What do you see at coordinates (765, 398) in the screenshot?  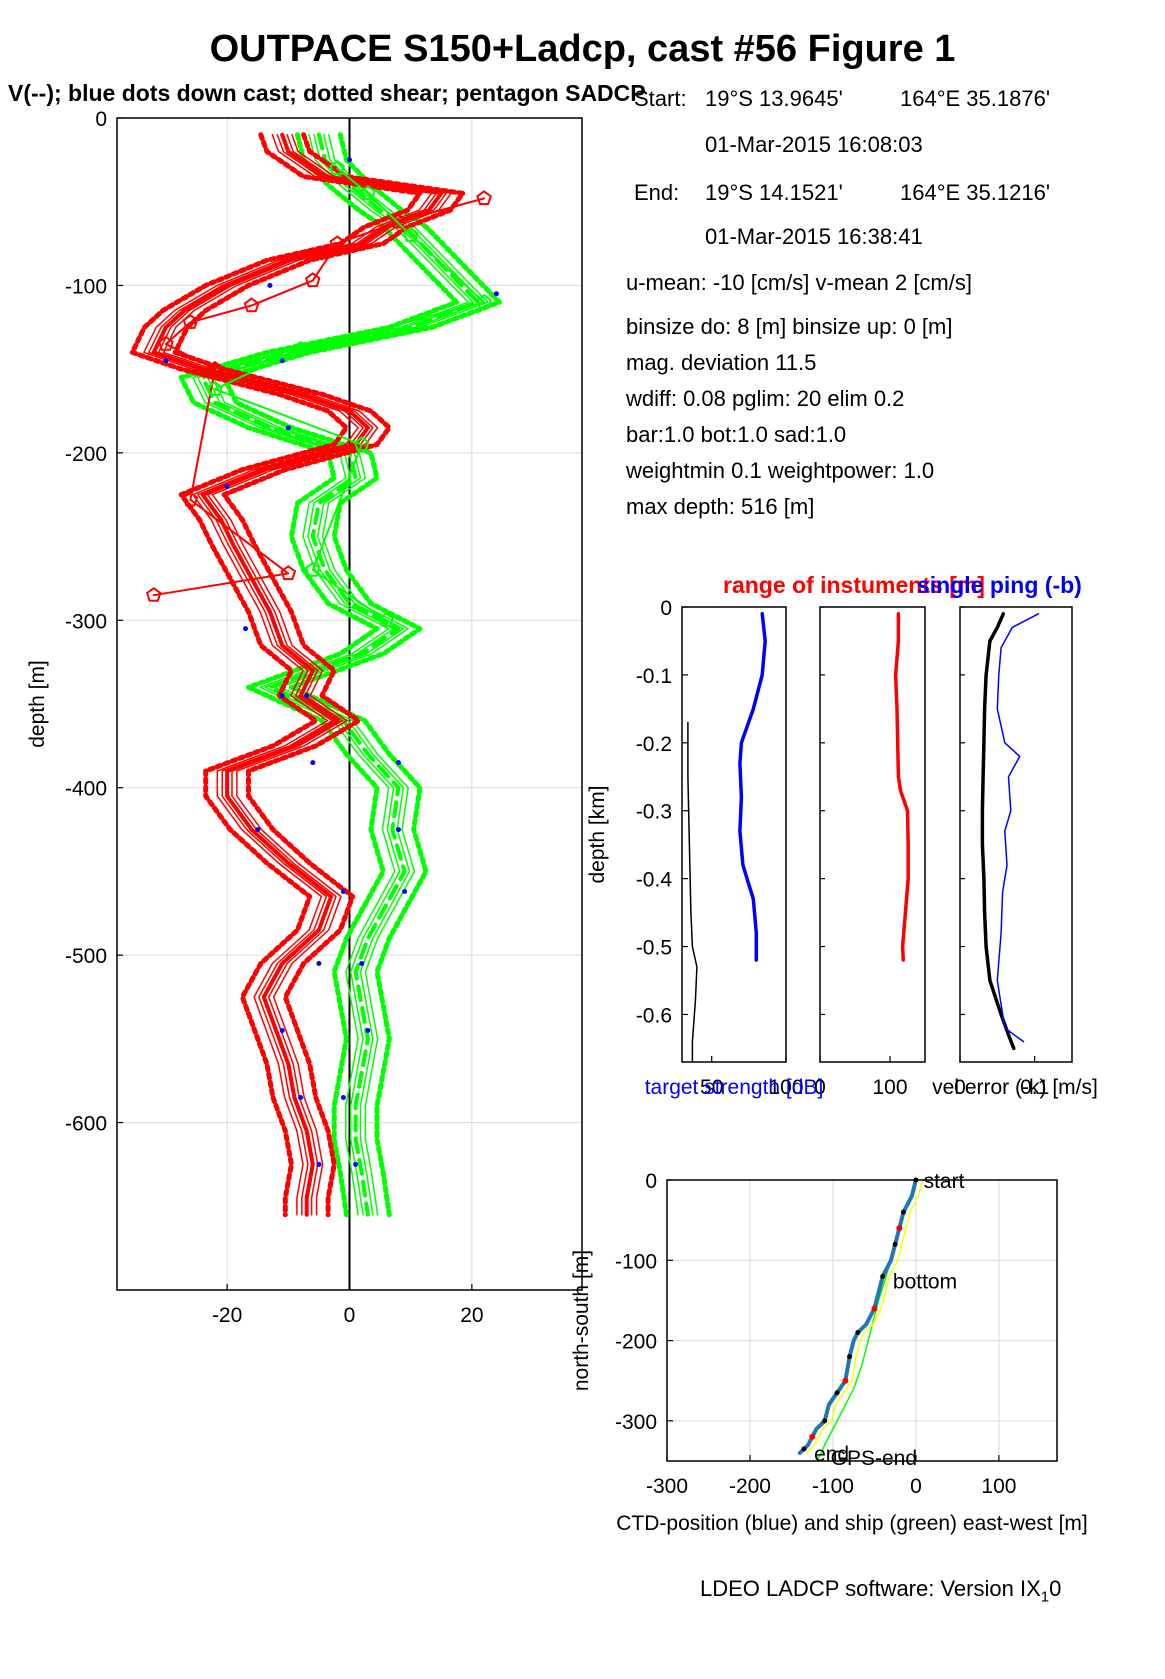 I see `info-line: wdiff: 0.08 pglim: 20 elim 0.2` at bounding box center [765, 398].